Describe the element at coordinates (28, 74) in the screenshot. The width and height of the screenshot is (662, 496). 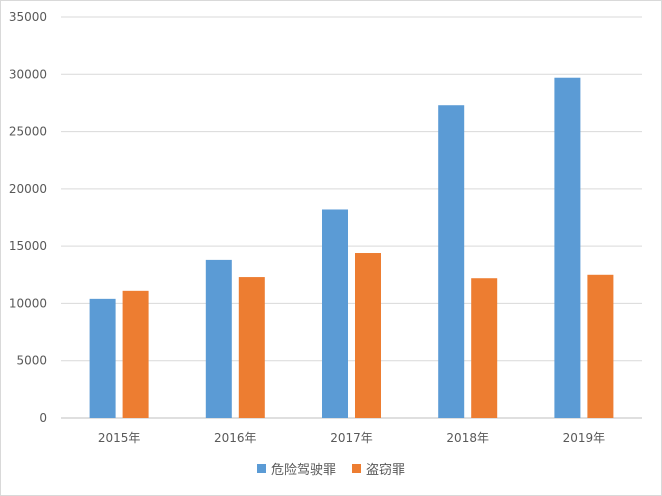
I see `y-tick-label: 30000` at that location.